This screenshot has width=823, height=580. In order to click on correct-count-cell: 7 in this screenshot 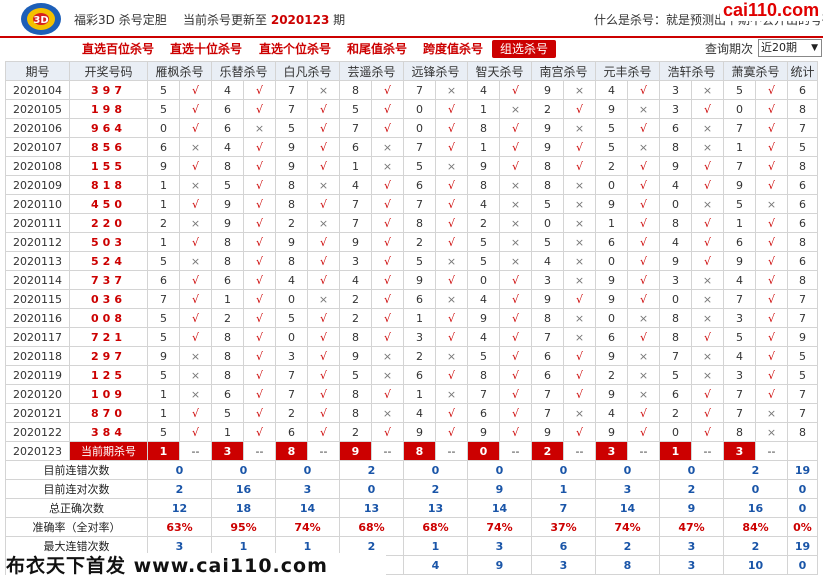, I will do `click(802, 299)`.